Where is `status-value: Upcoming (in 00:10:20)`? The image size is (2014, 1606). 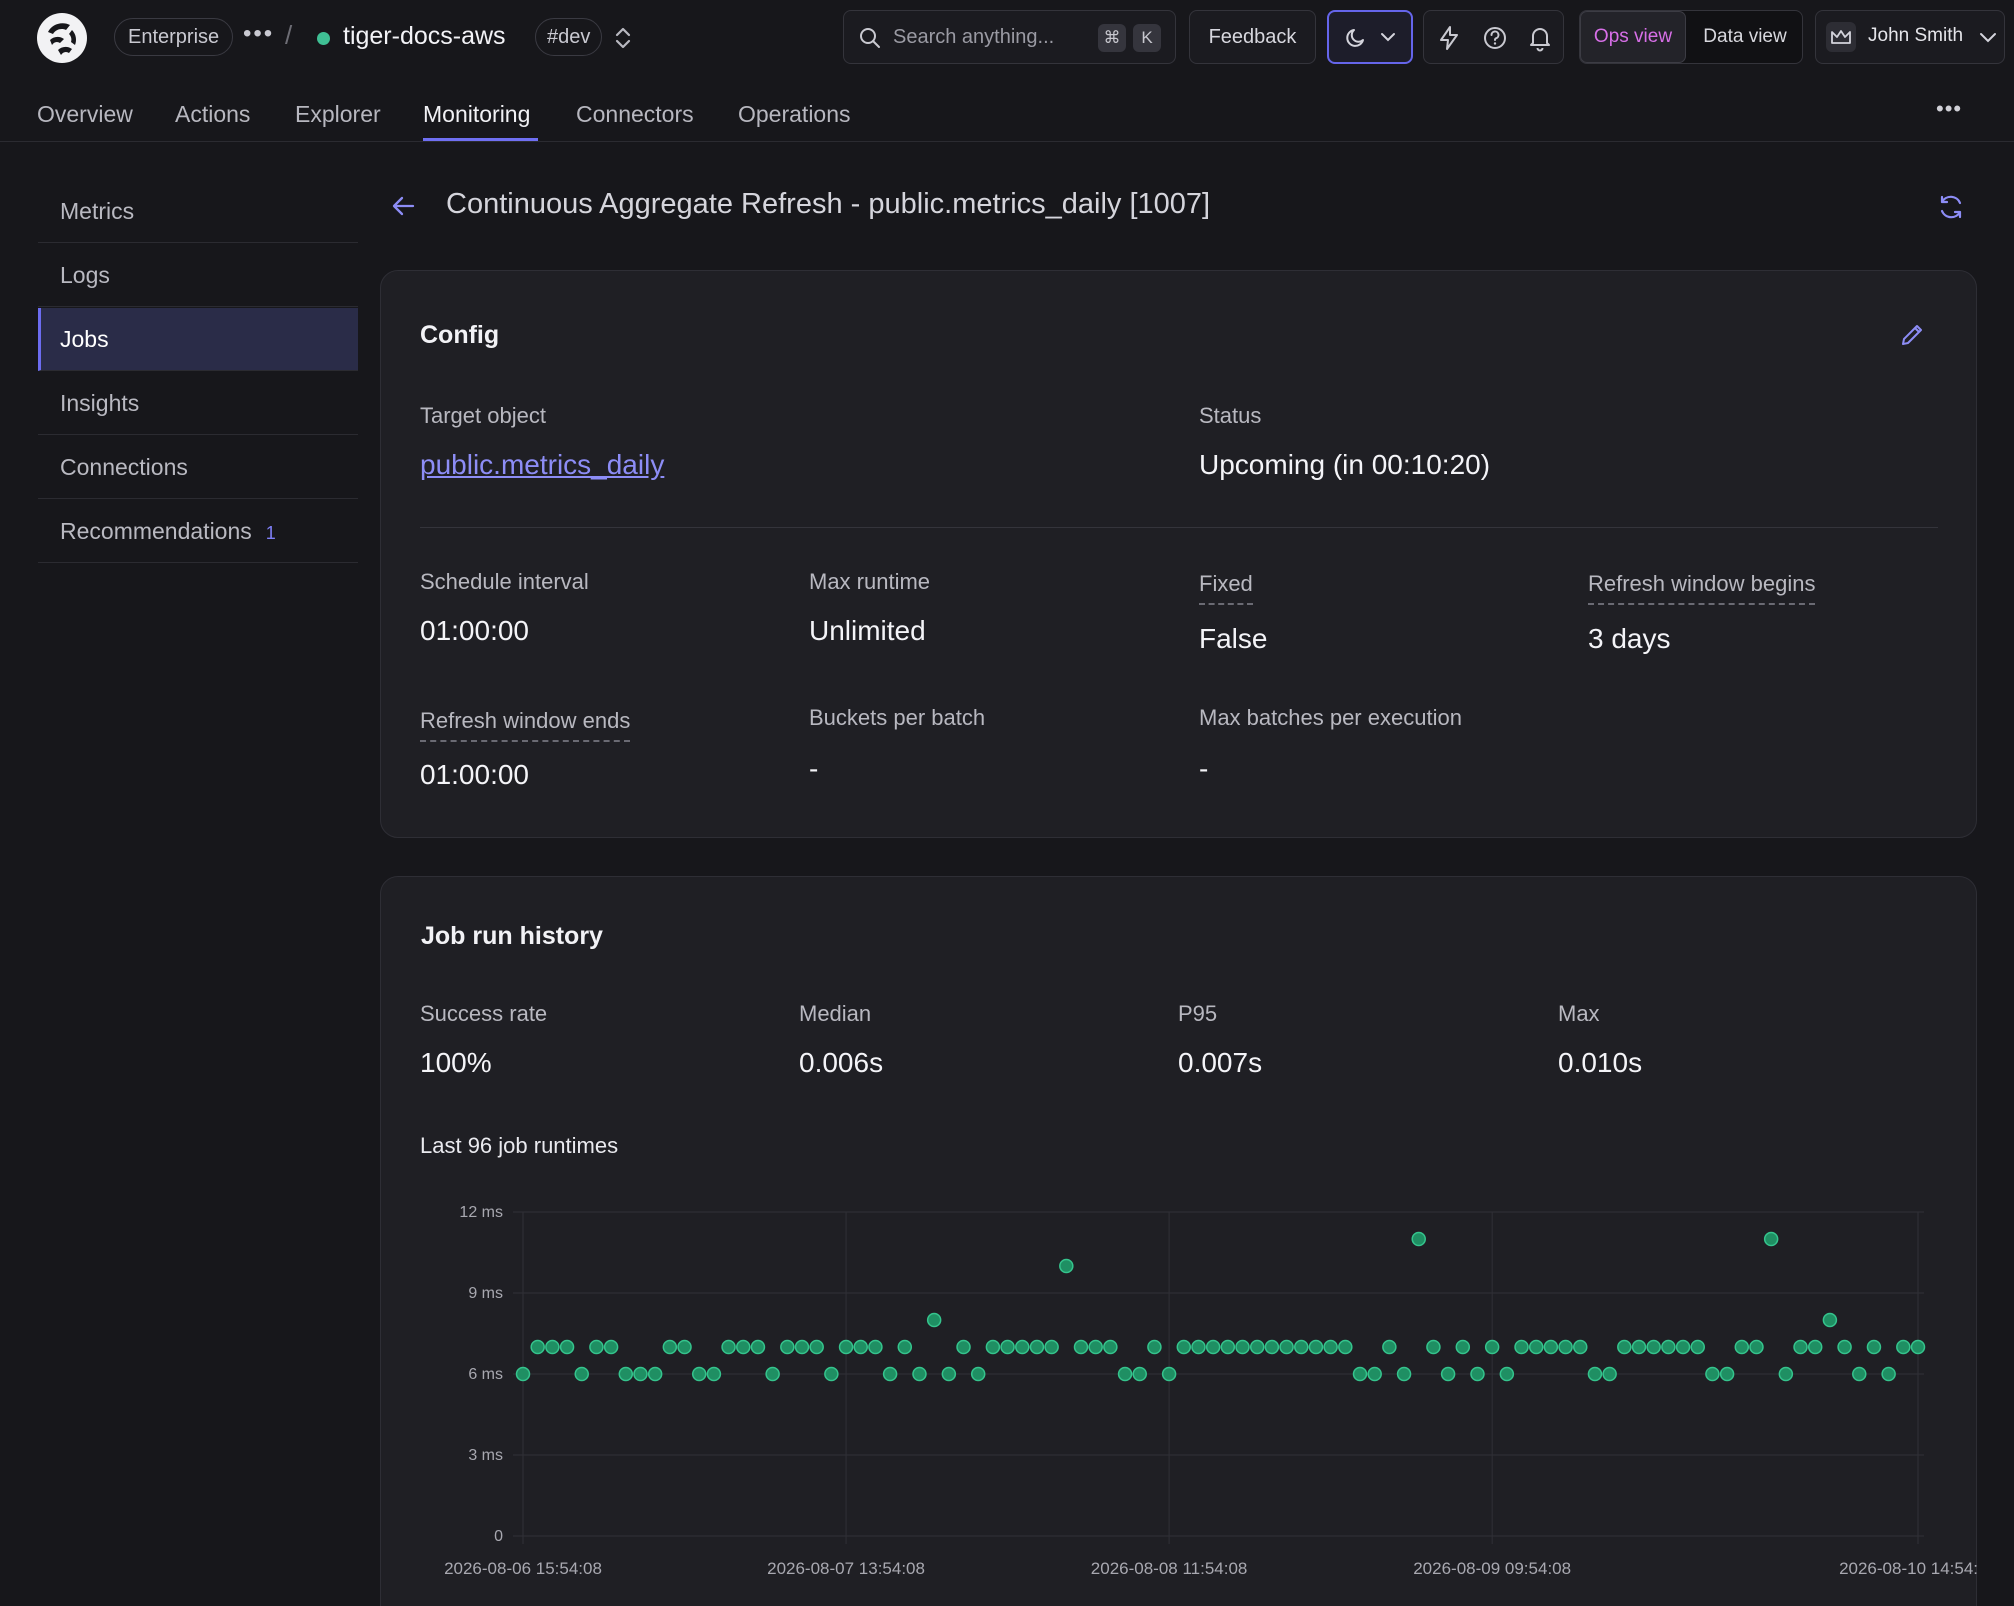 status-value: Upcoming (in 00:10:20) is located at coordinates (1345, 464).